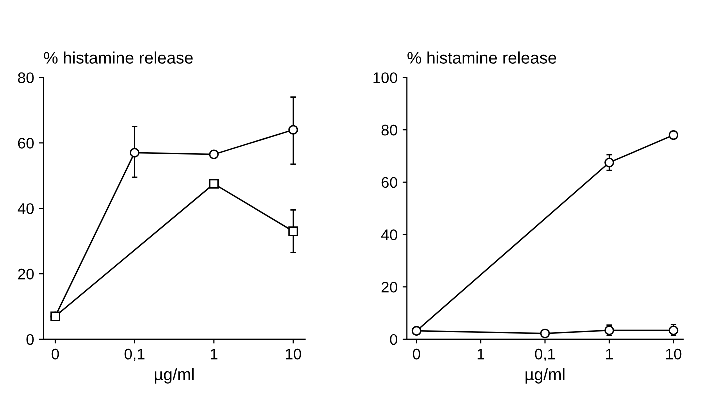  What do you see at coordinates (386, 78) in the screenshot?
I see `y-tick-label: 100` at bounding box center [386, 78].